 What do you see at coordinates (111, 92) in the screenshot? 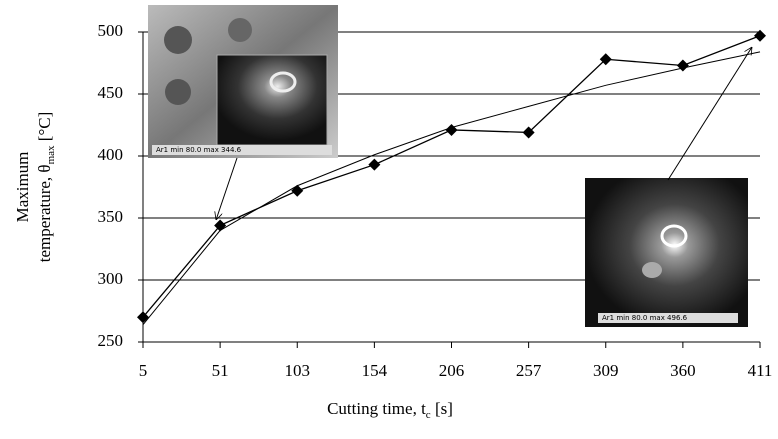
I see `y-tick-label: 450` at bounding box center [111, 92].